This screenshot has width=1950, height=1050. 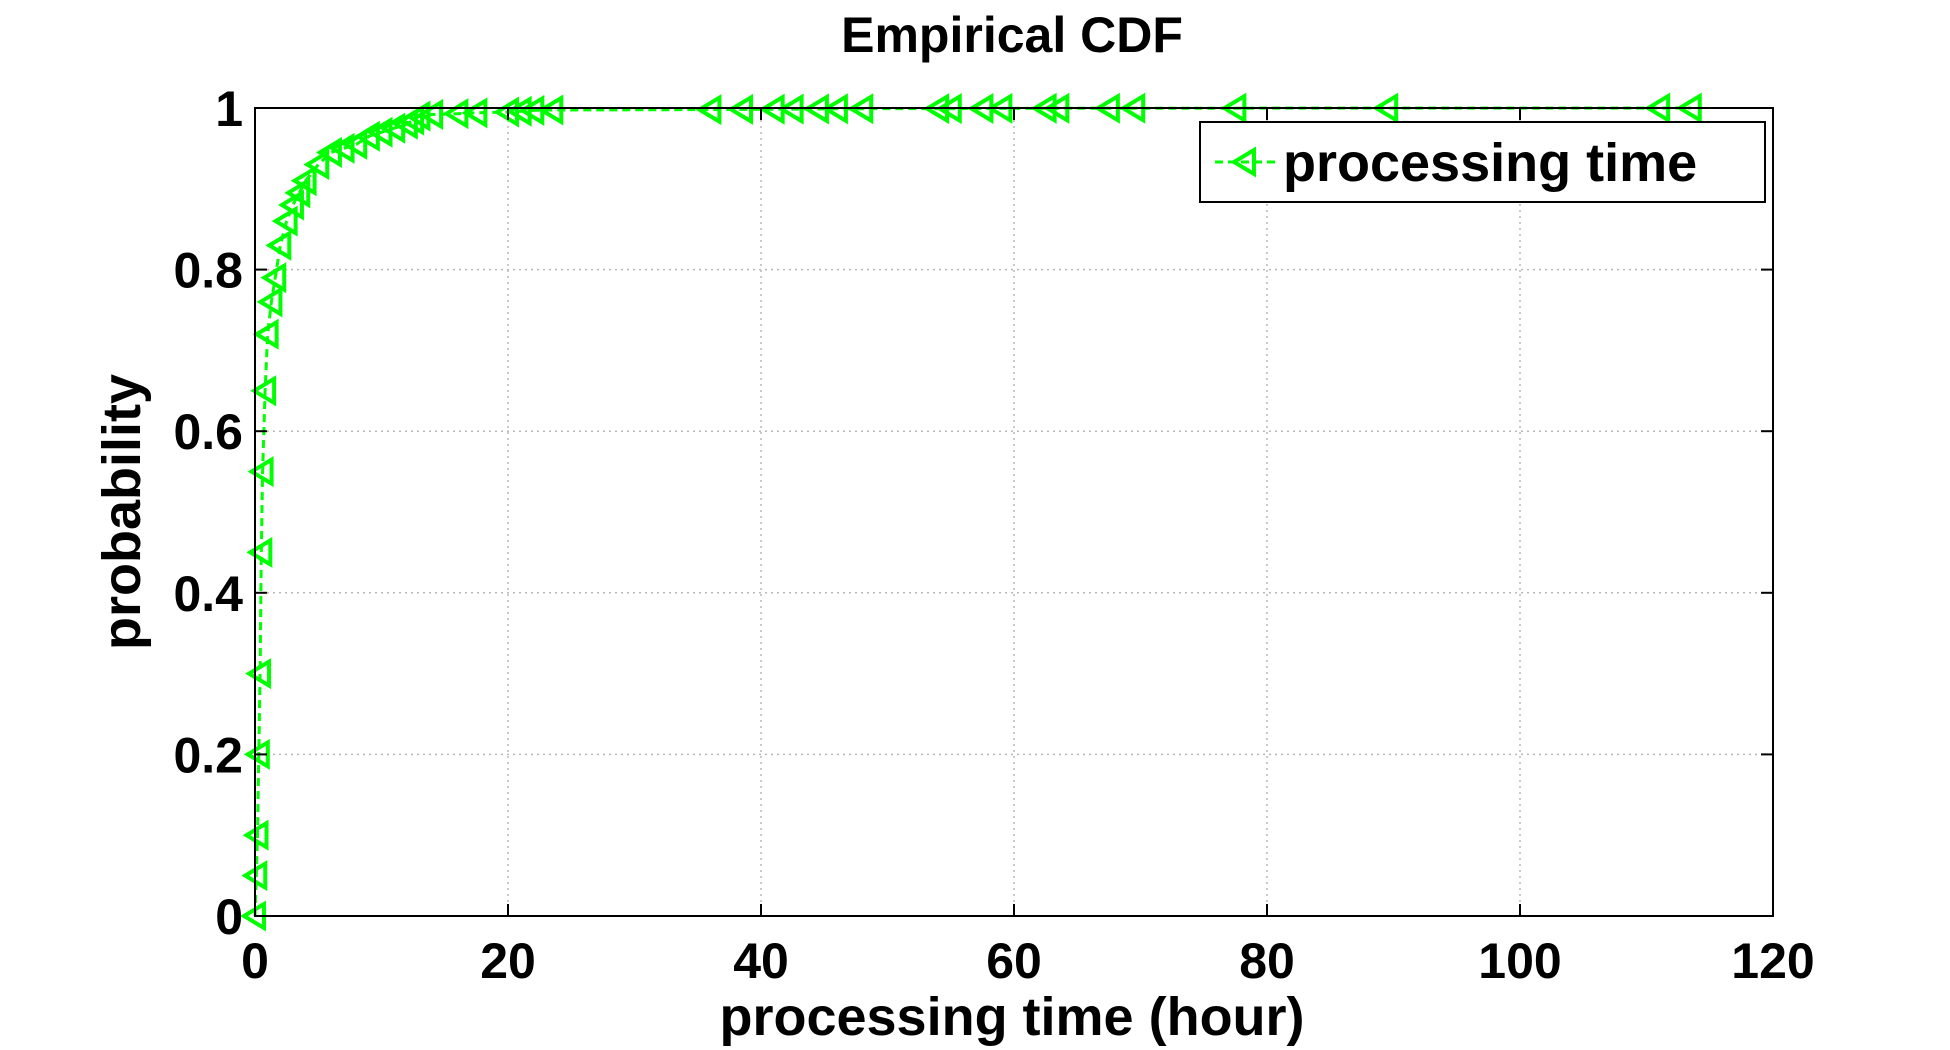 What do you see at coordinates (229, 917) in the screenshot?
I see `y-tick-label-0: 0` at bounding box center [229, 917].